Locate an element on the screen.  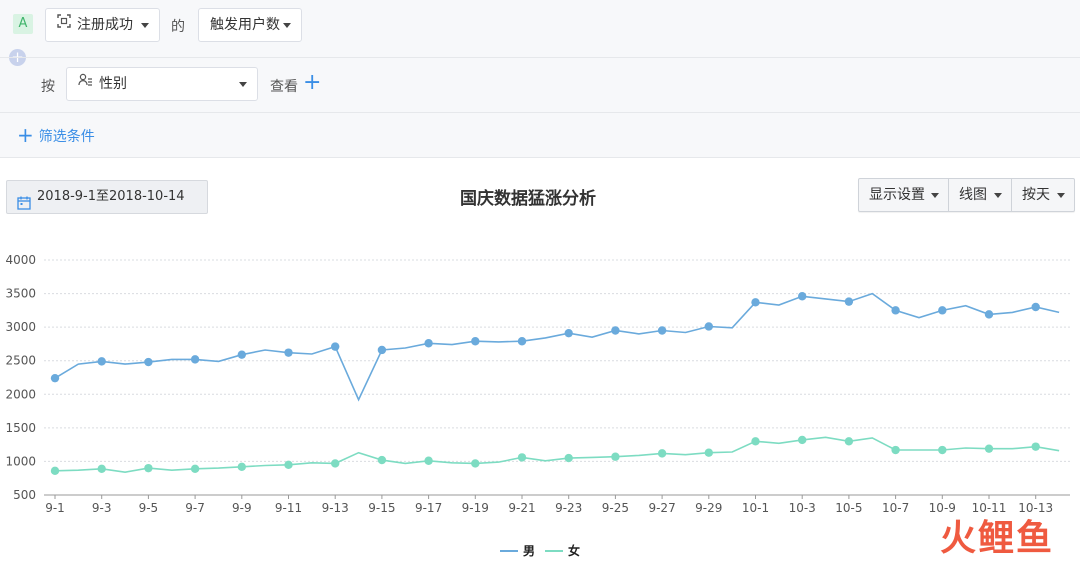
group-prefix-label: 按 is located at coordinates (48, 87).